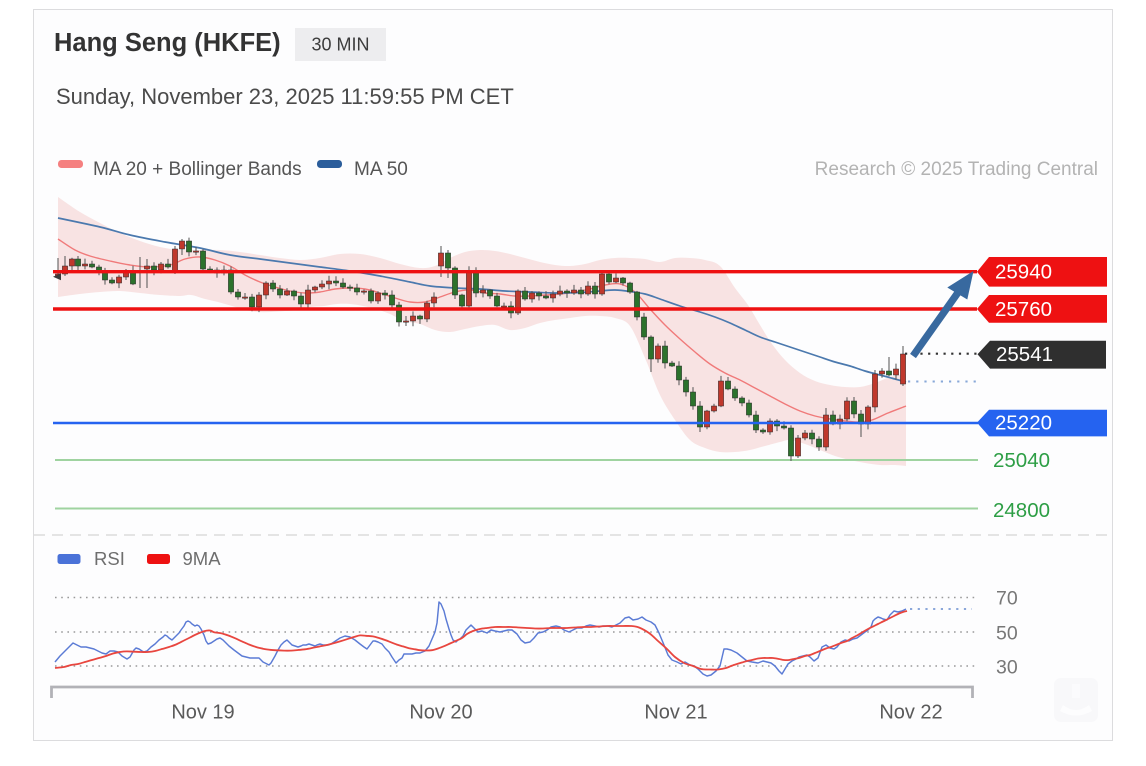 The image size is (1146, 766). I want to click on svg-text: RSI, so click(109, 558).